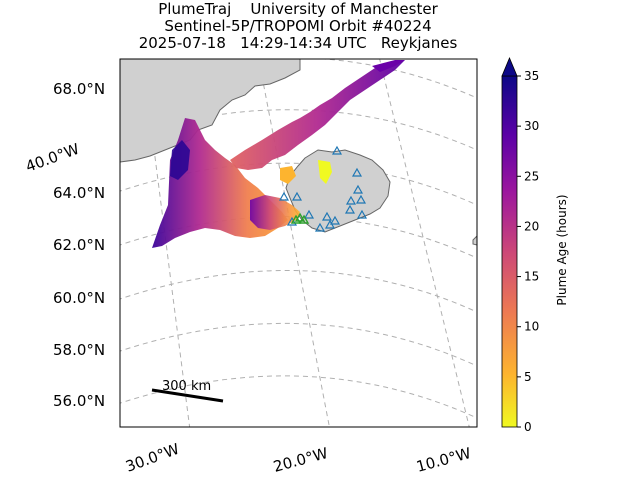 This screenshot has height=480, width=640. Describe the element at coordinates (187, 395) in the screenshot. I see `scale-bar-line` at that location.